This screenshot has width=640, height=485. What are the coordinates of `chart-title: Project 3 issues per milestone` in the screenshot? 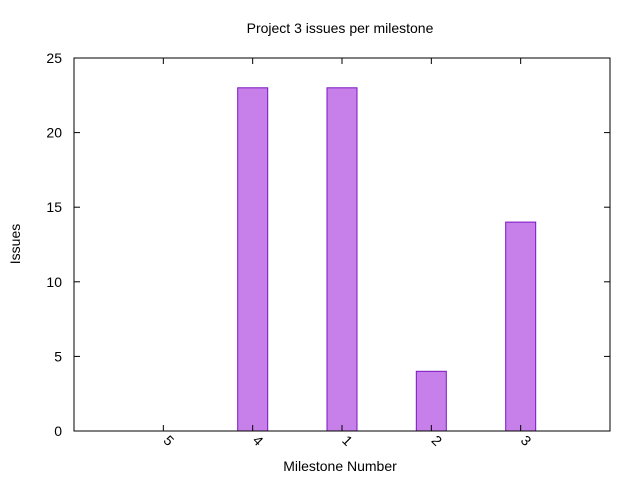 It's located at (340, 28).